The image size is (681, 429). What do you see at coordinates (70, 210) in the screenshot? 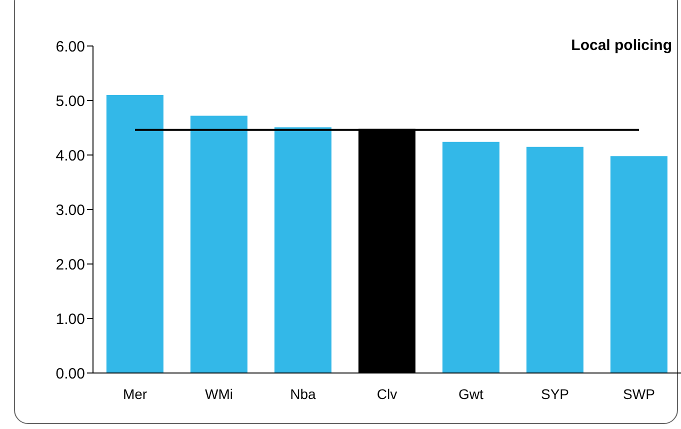
I see `y-tick-label: 3.00` at bounding box center [70, 210].